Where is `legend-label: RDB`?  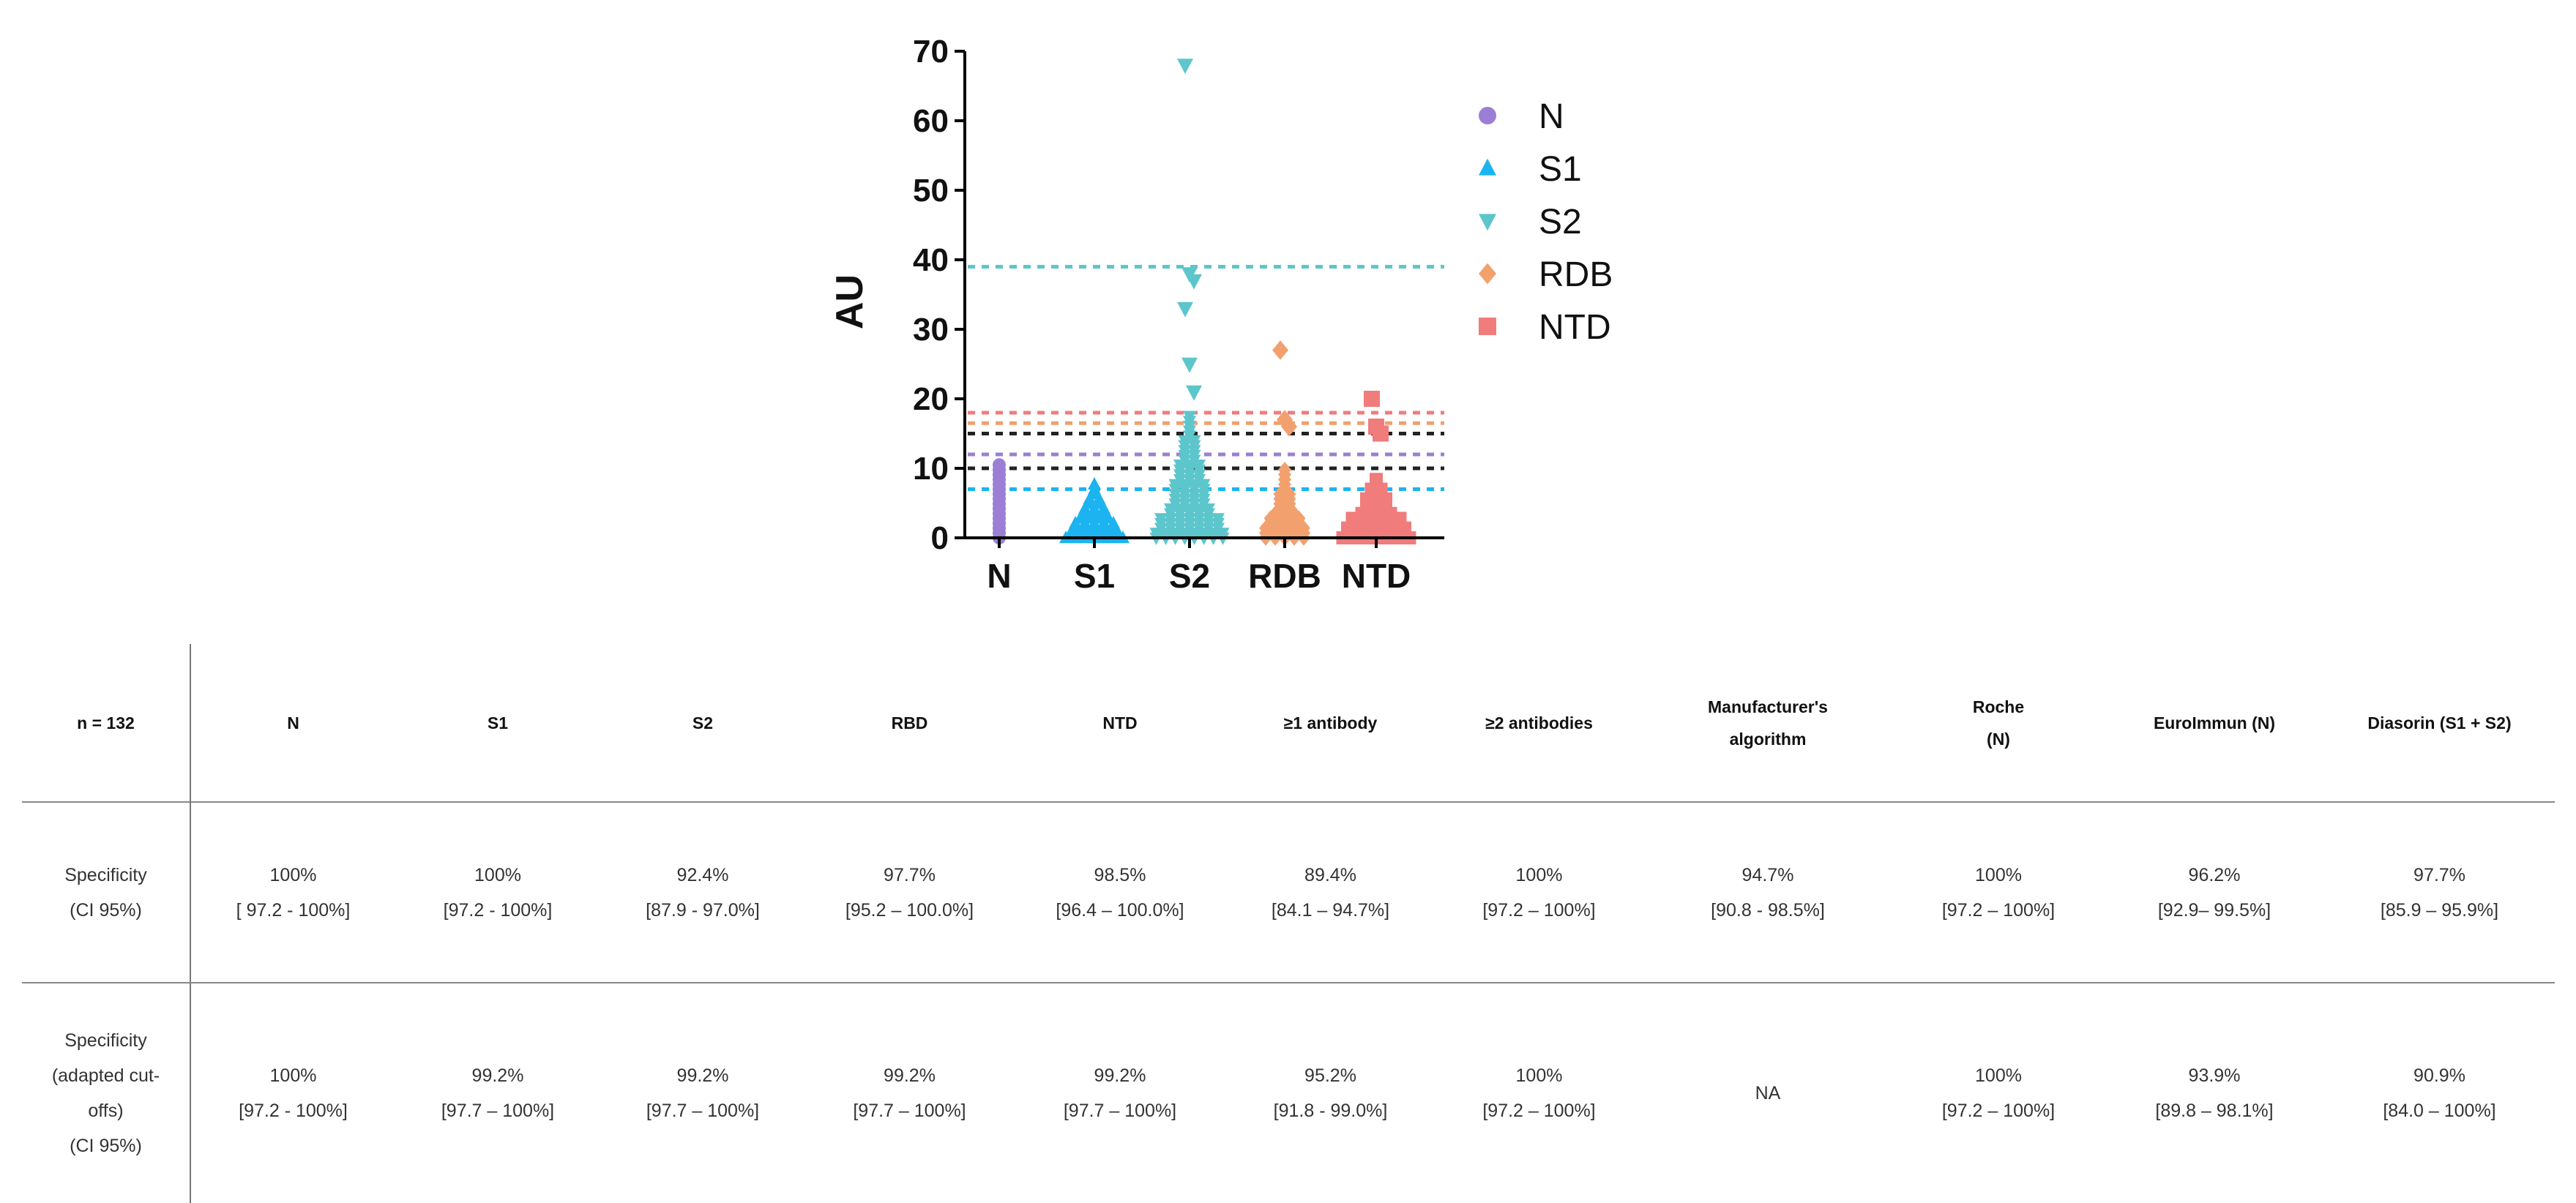 legend-label: RDB is located at coordinates (1576, 274).